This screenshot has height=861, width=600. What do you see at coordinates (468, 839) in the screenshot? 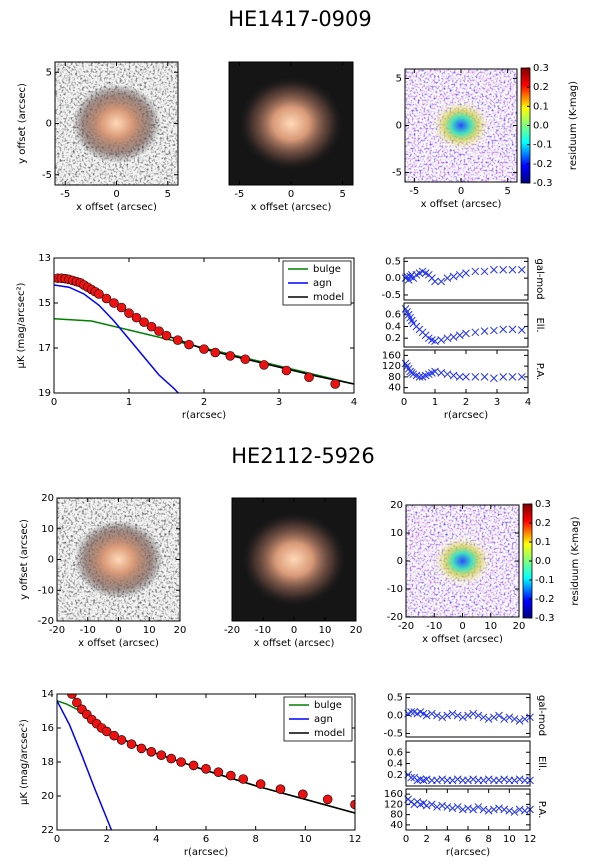
I see `x-tick-label: 6` at bounding box center [468, 839].